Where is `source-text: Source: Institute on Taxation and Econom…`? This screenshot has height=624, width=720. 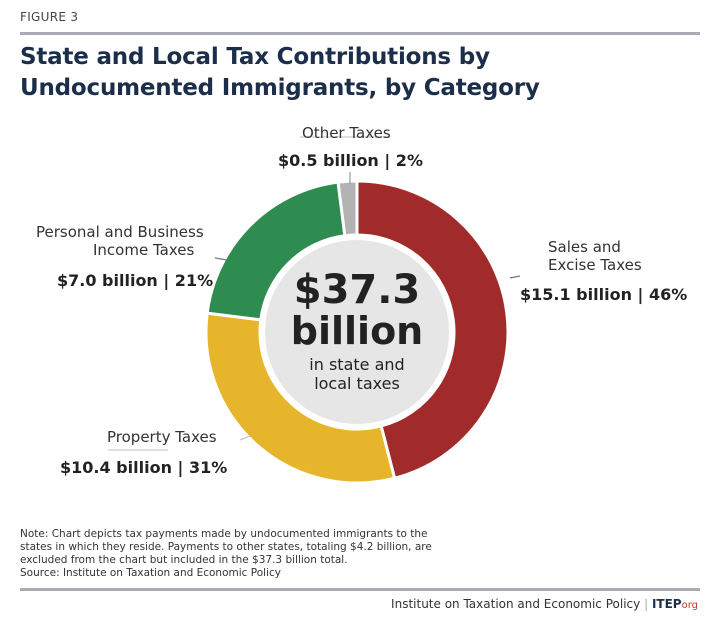 source-text: Source: Institute on Taxation and Econom… is located at coordinates (150, 573).